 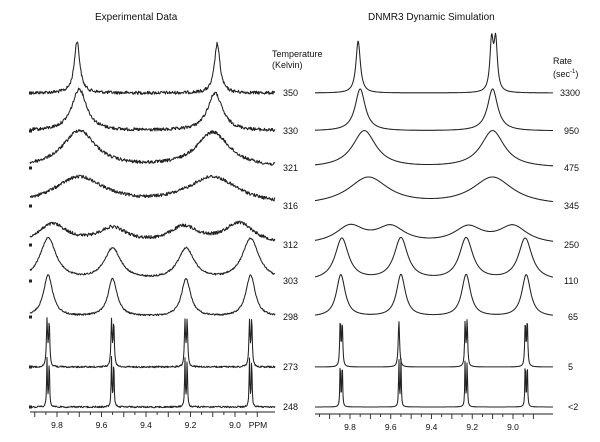 What do you see at coordinates (291, 367) in the screenshot?
I see `temperature-label: 273` at bounding box center [291, 367].